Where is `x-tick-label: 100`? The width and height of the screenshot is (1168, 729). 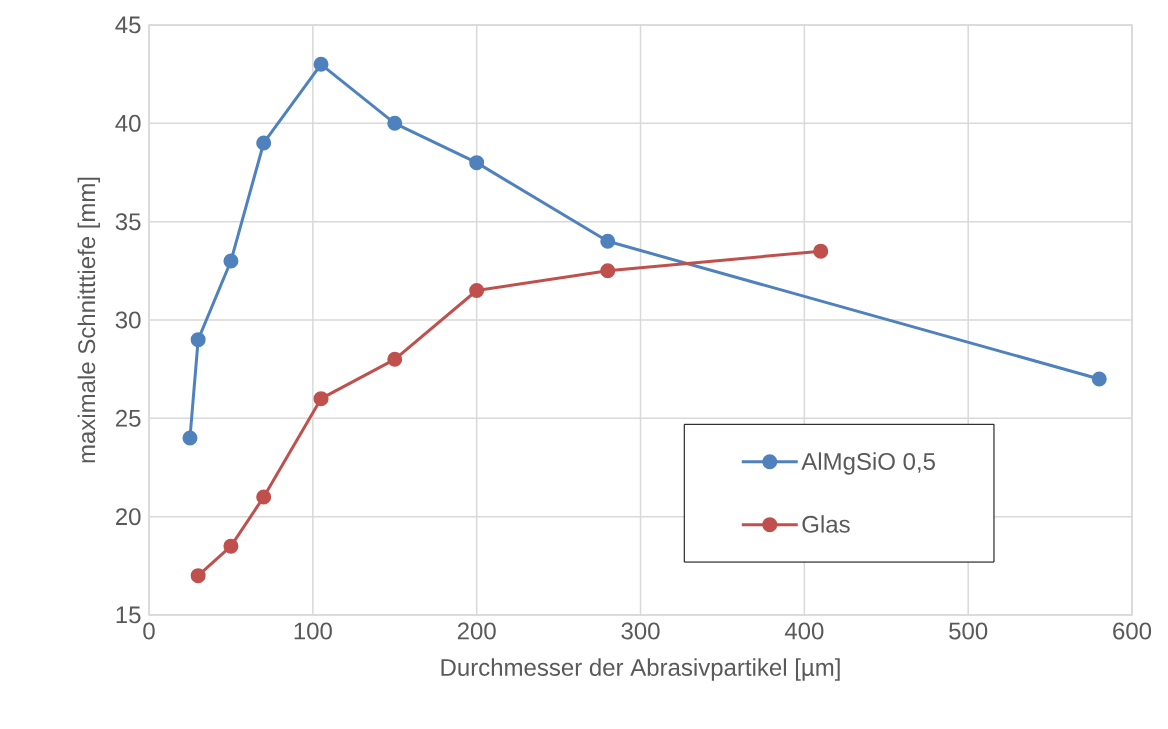
x-tick-label: 100 is located at coordinates (313, 631).